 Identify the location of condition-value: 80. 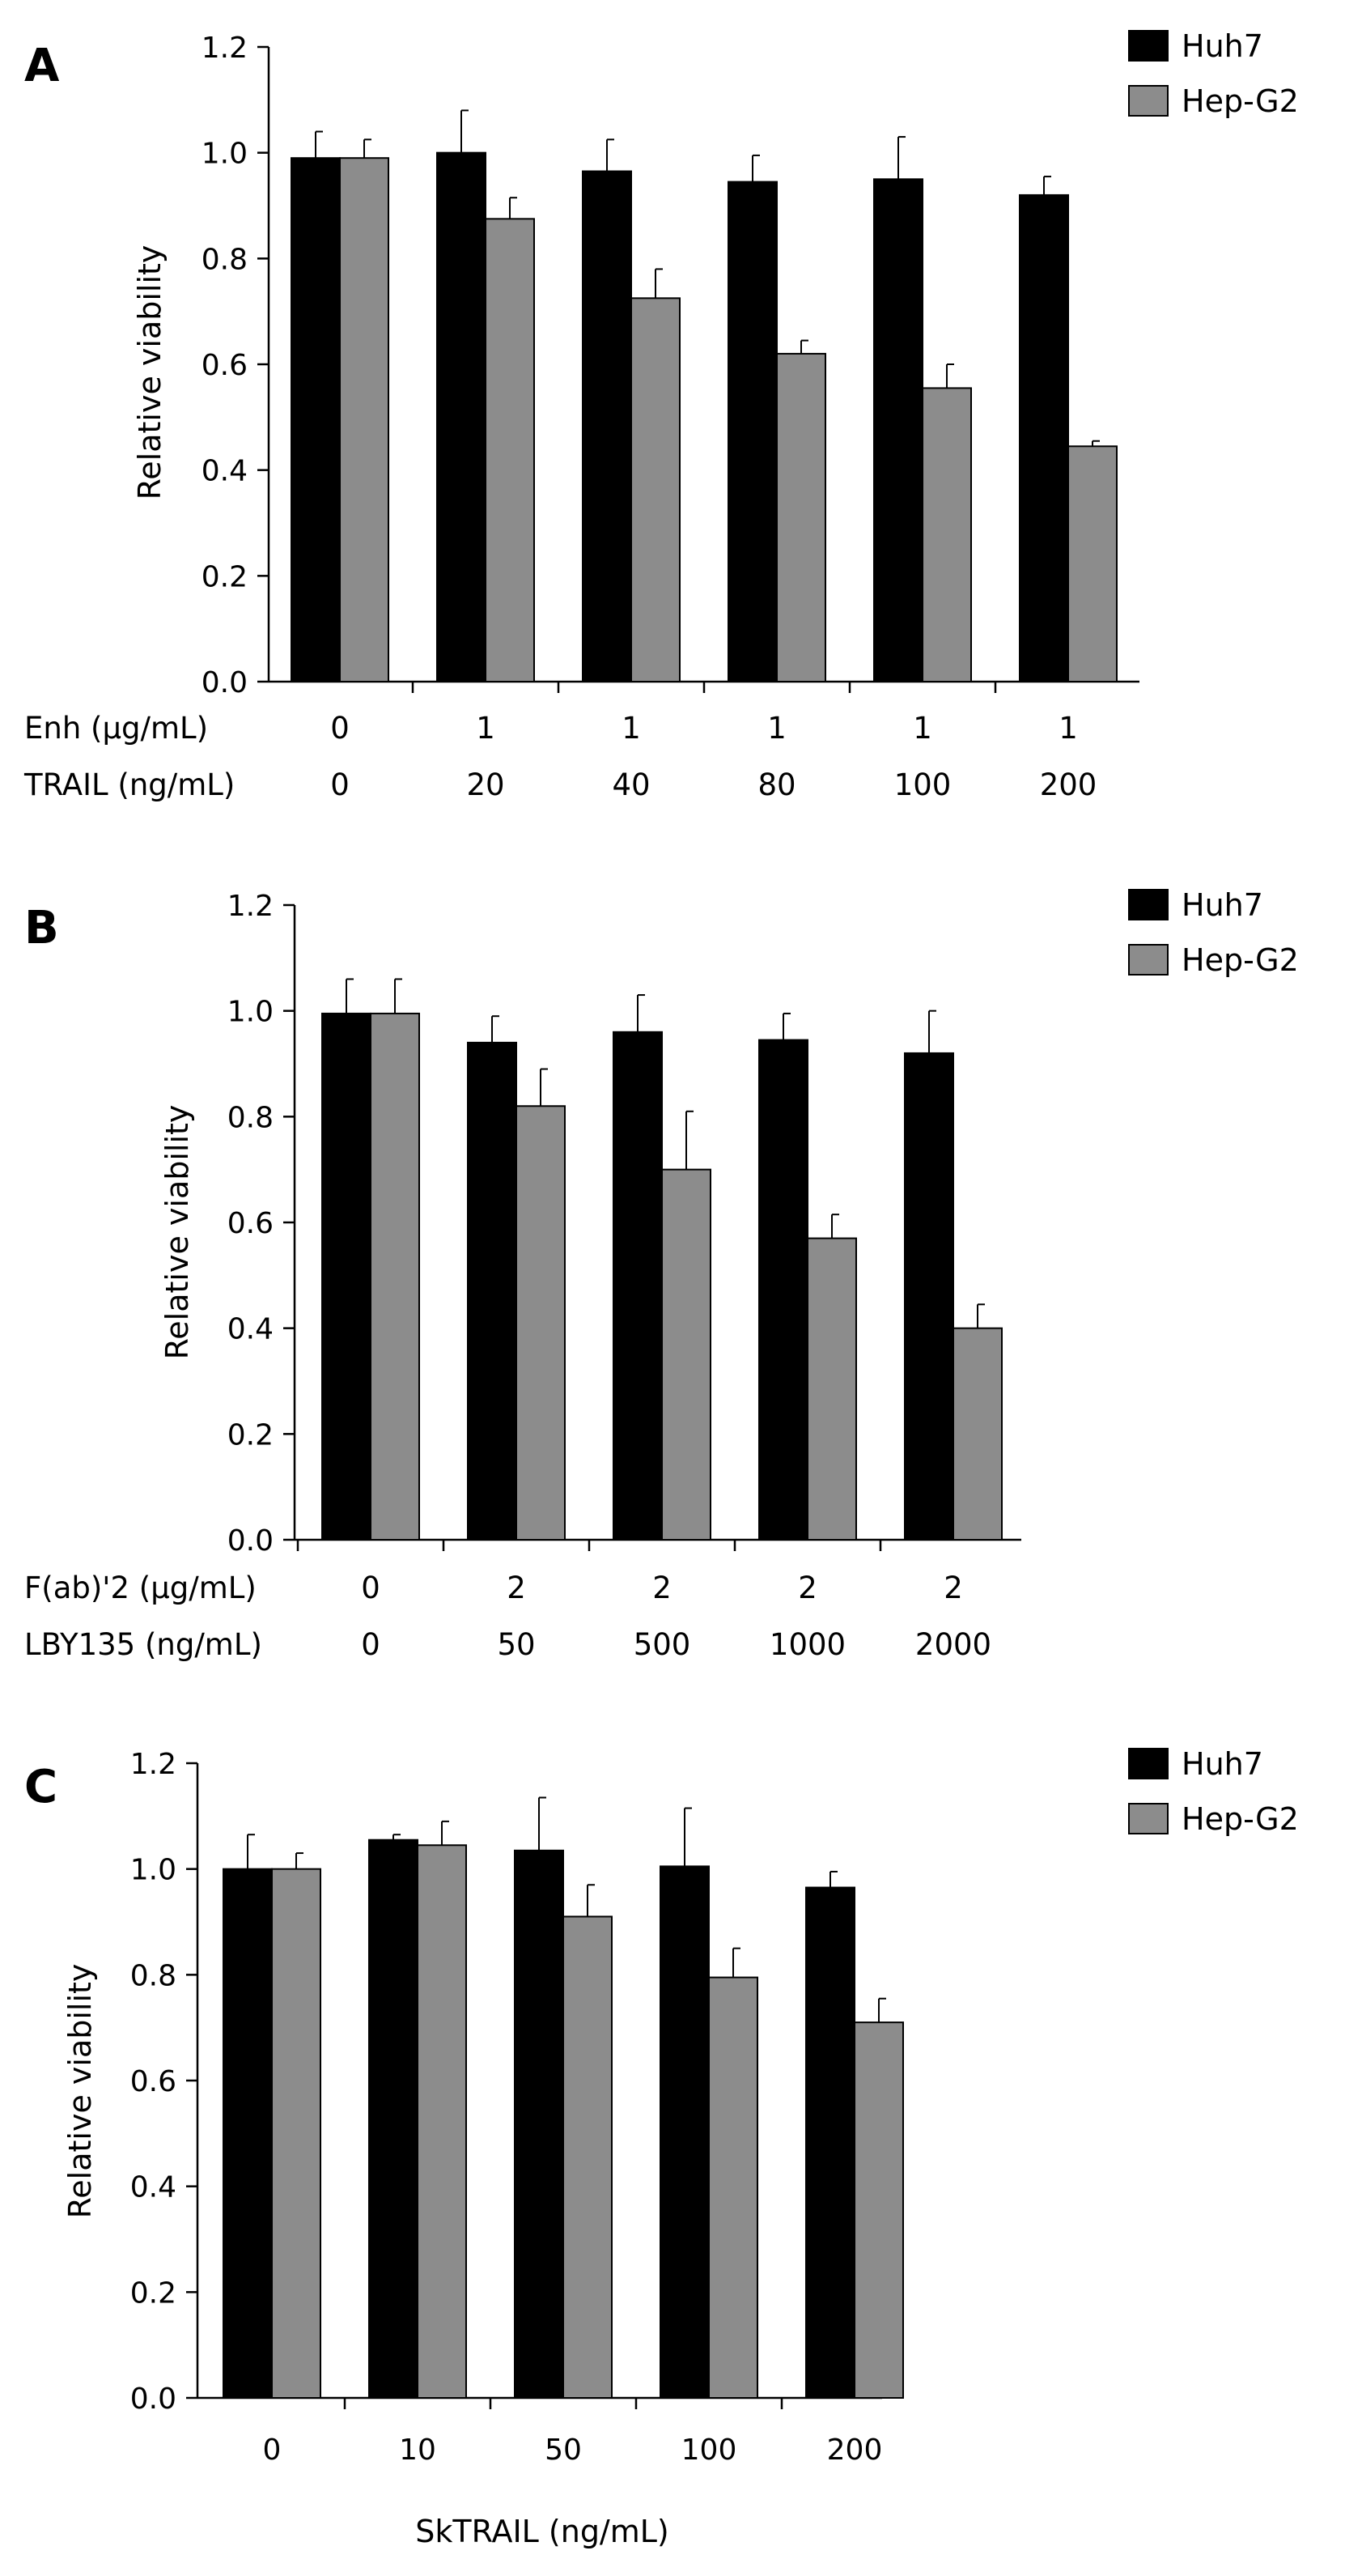
(776, 785).